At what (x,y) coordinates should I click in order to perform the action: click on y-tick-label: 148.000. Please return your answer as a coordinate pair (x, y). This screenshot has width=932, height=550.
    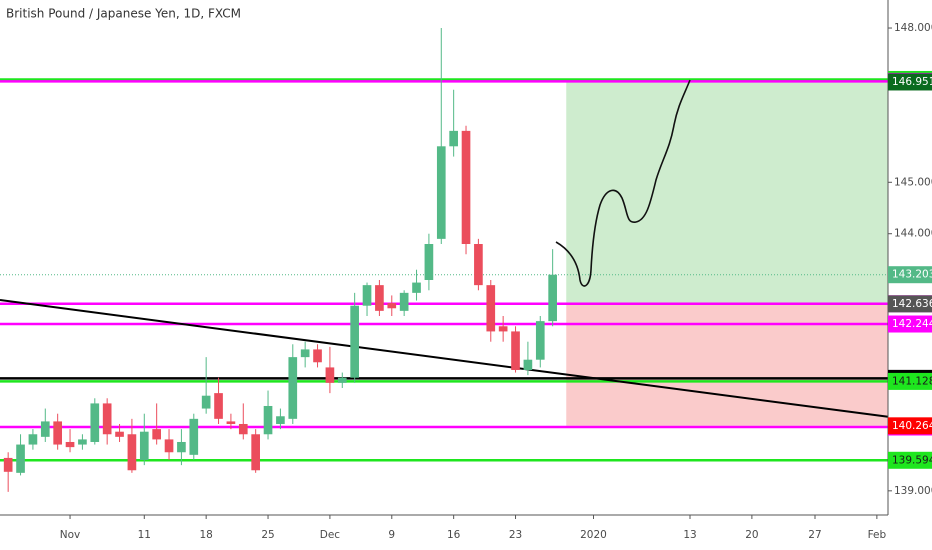
    Looking at the image, I should click on (913, 28).